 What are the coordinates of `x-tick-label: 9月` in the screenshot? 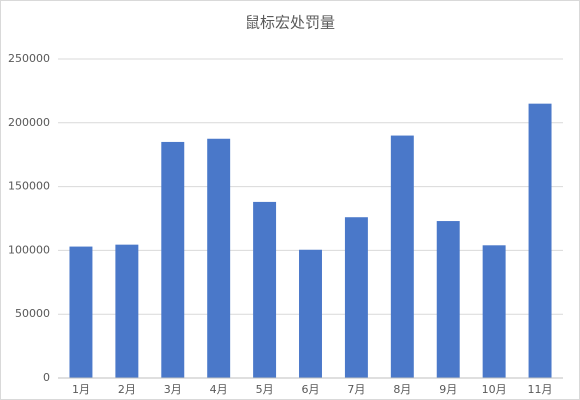 It's located at (448, 389).